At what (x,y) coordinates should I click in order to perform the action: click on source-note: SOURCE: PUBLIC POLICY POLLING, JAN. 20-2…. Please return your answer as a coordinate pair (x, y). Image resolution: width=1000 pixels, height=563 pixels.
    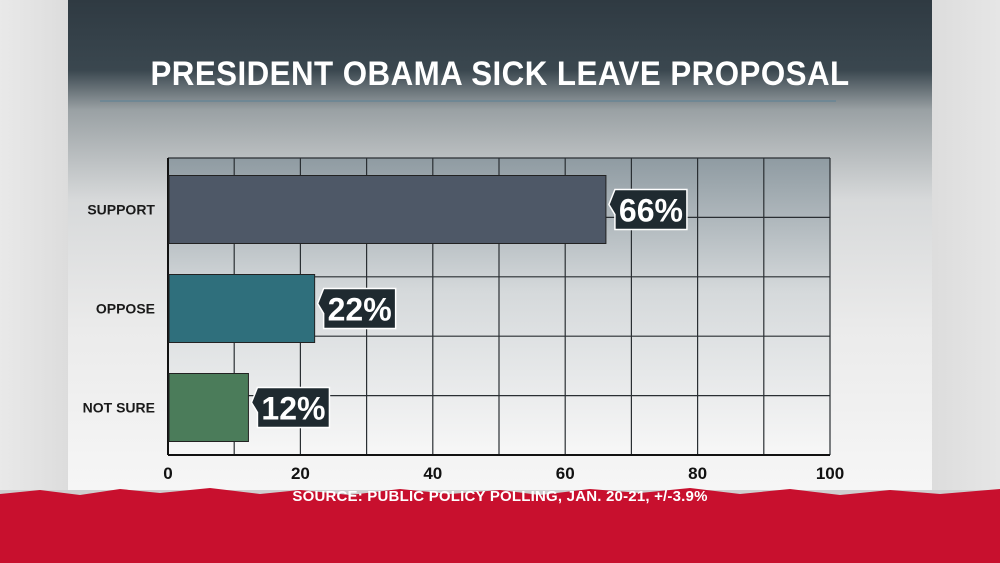
    Looking at the image, I should click on (500, 496).